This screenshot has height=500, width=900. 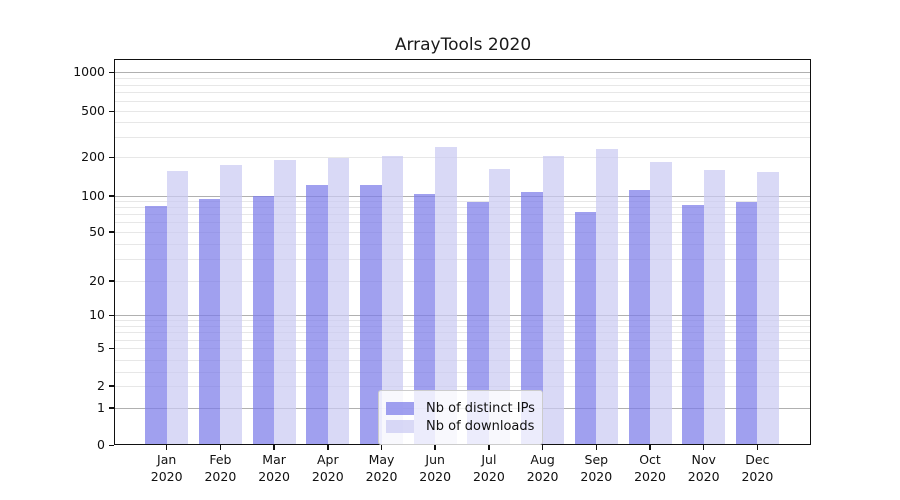 What do you see at coordinates (392, 300) in the screenshot?
I see `bar-downloads-may` at bounding box center [392, 300].